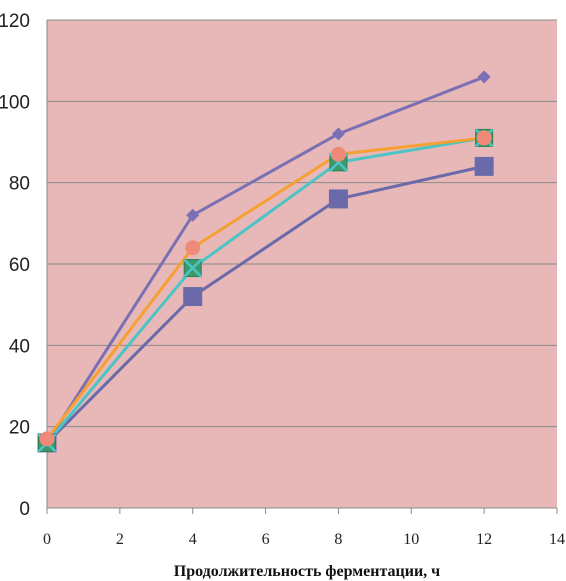  What do you see at coordinates (19, 184) in the screenshot?
I see `y-tick-label: 80` at bounding box center [19, 184].